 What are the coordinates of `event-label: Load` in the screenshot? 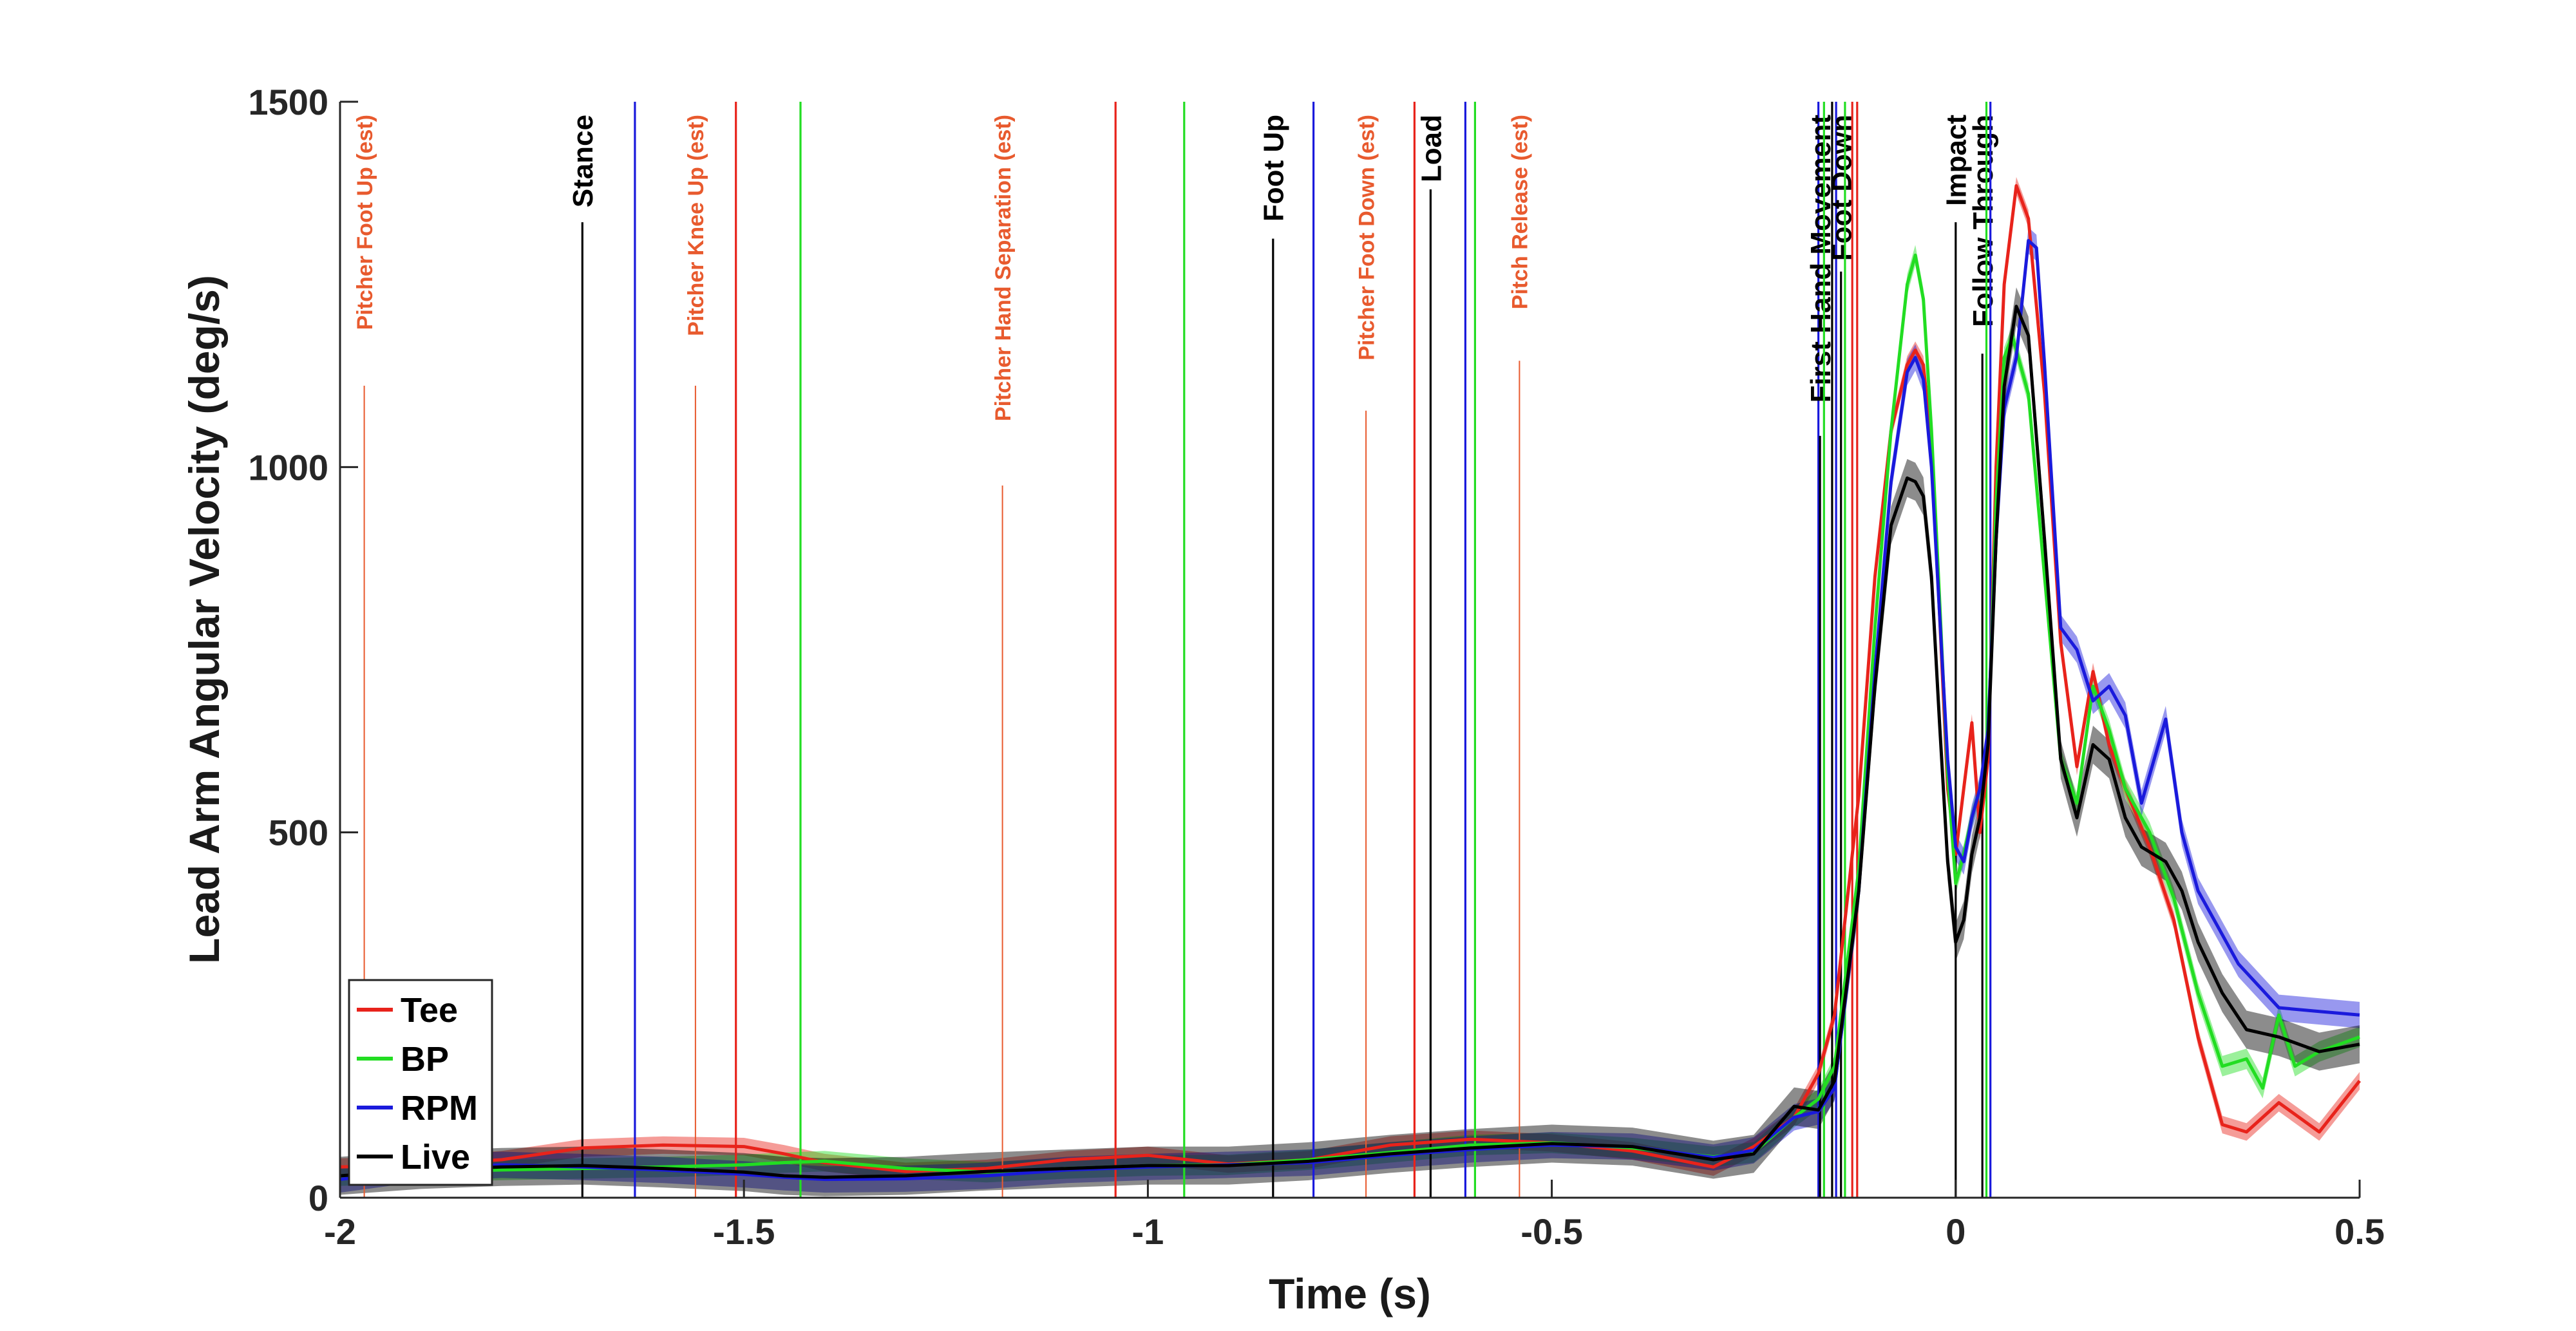 It's located at (1432, 148).